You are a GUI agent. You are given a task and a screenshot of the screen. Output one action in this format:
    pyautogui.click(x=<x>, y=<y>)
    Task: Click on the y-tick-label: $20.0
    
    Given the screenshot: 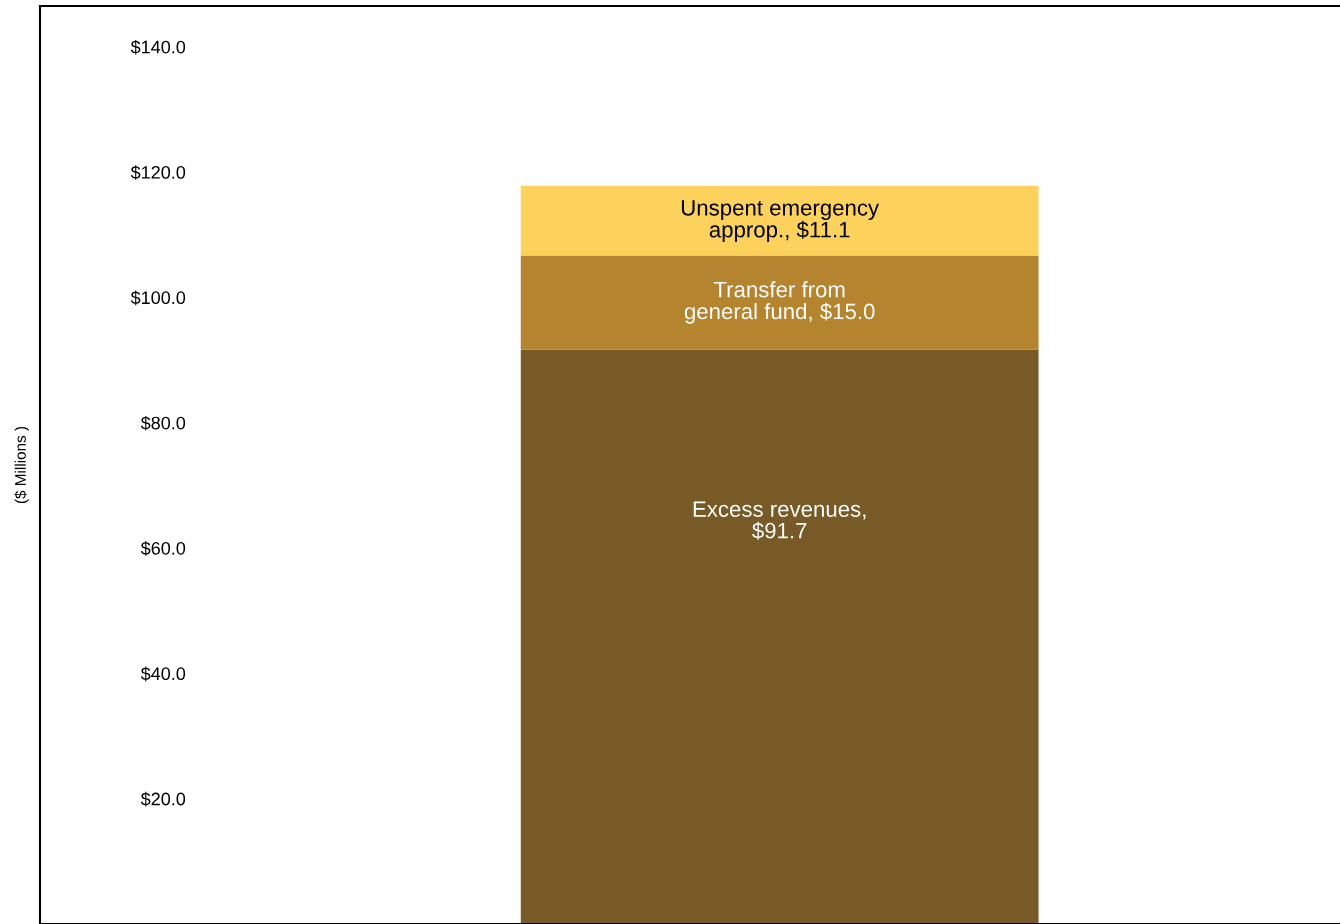 What is the action you would take?
    pyautogui.click(x=163, y=799)
    